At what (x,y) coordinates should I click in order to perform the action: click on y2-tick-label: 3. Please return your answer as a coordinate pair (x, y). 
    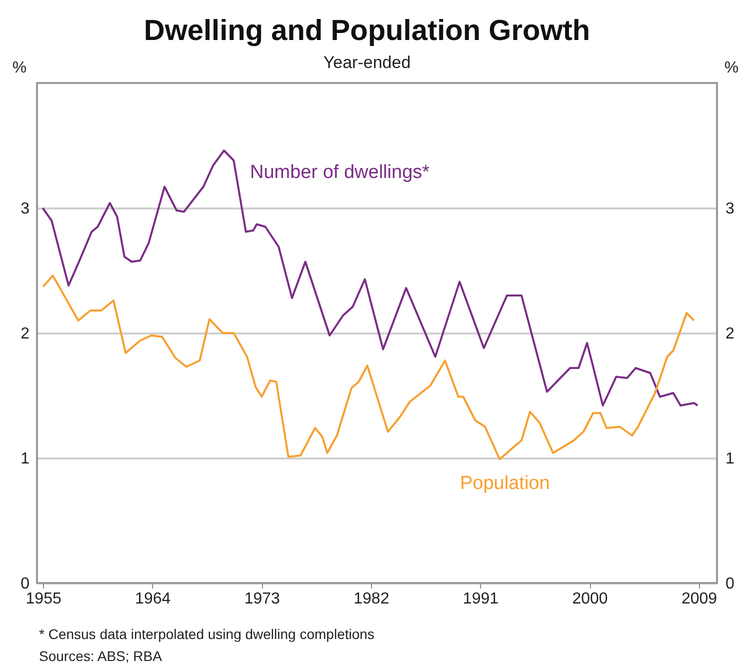
    Looking at the image, I should click on (730, 209).